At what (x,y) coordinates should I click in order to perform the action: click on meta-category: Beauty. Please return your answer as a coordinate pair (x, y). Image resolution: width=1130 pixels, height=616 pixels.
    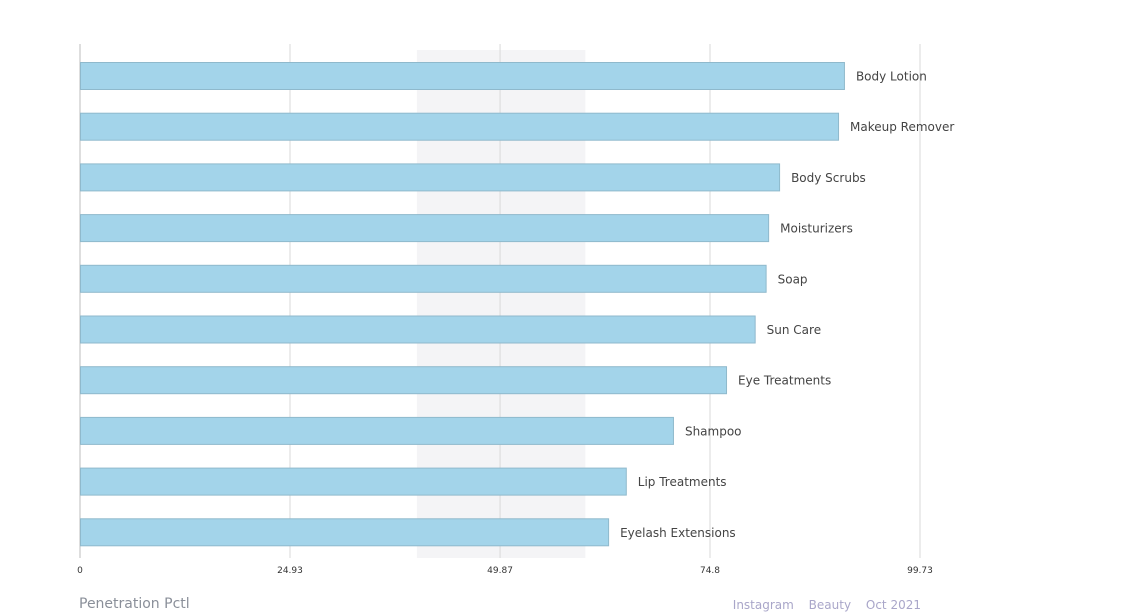
    Looking at the image, I should click on (830, 605).